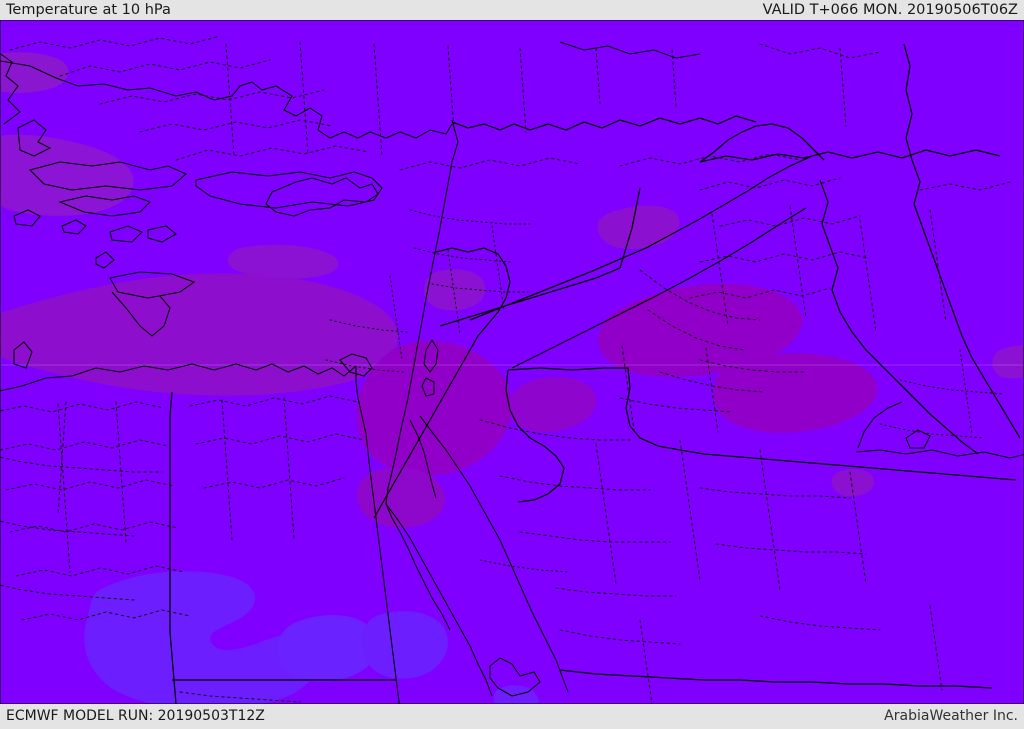 The image size is (1024, 729). Describe the element at coordinates (34, 72) in the screenshot. I see `warm-band-aegean-north` at that location.